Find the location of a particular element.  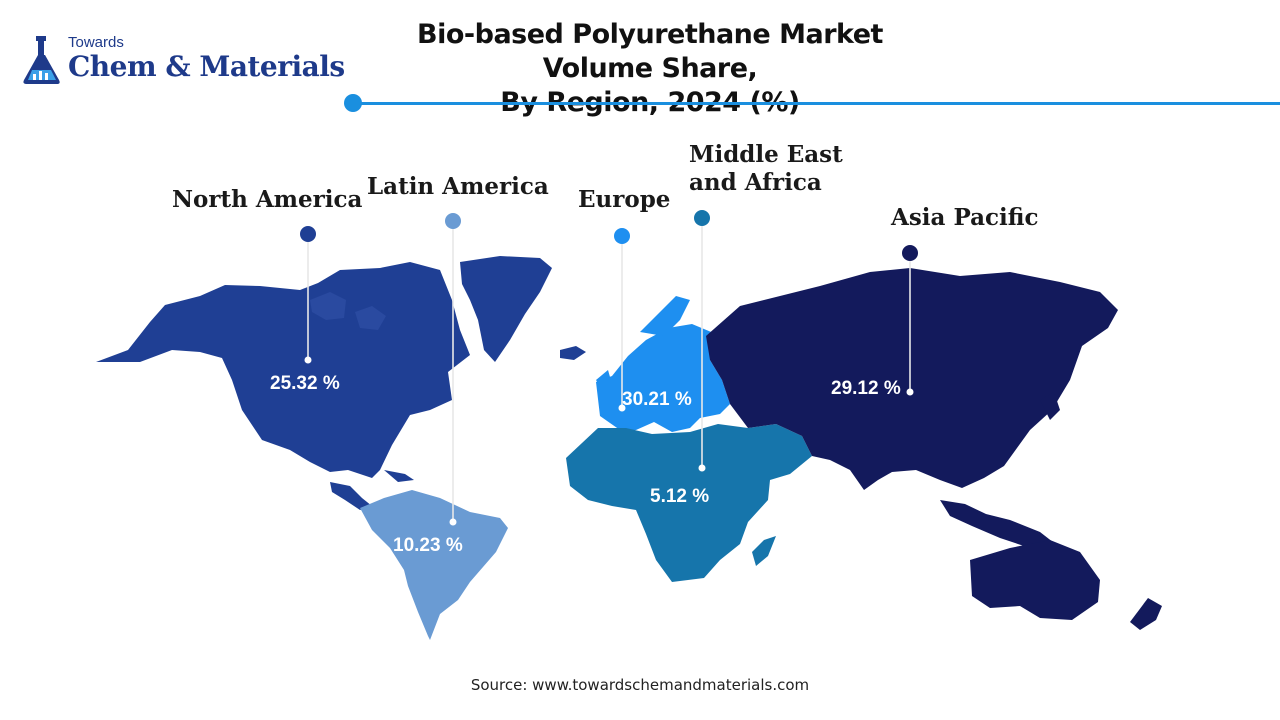

pin-end-europe is located at coordinates (622, 408).